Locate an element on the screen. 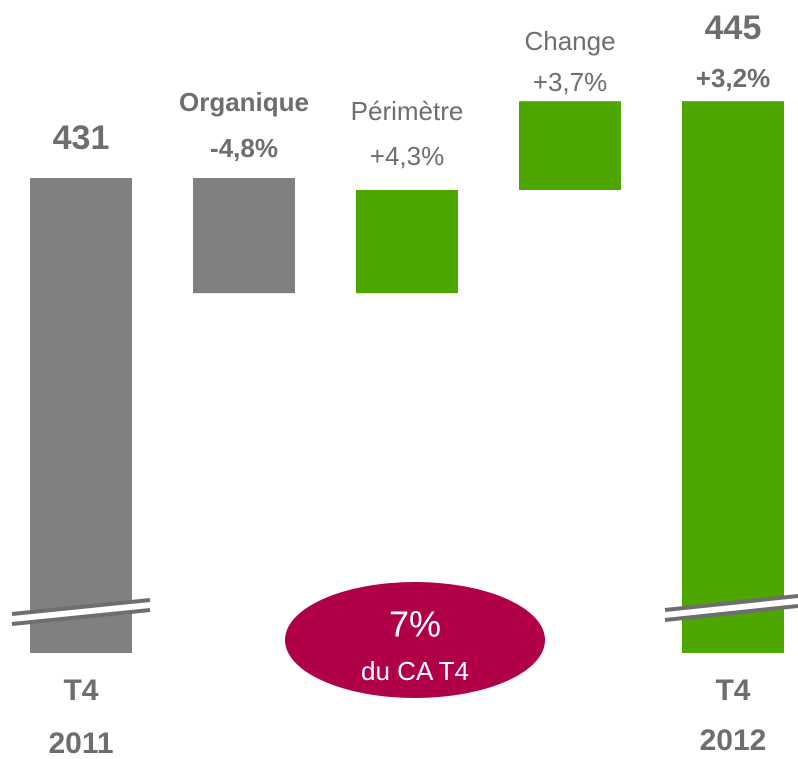 Image resolution: width=798 pixels, height=759 pixels. value-label: +3,7% is located at coordinates (570, 82).